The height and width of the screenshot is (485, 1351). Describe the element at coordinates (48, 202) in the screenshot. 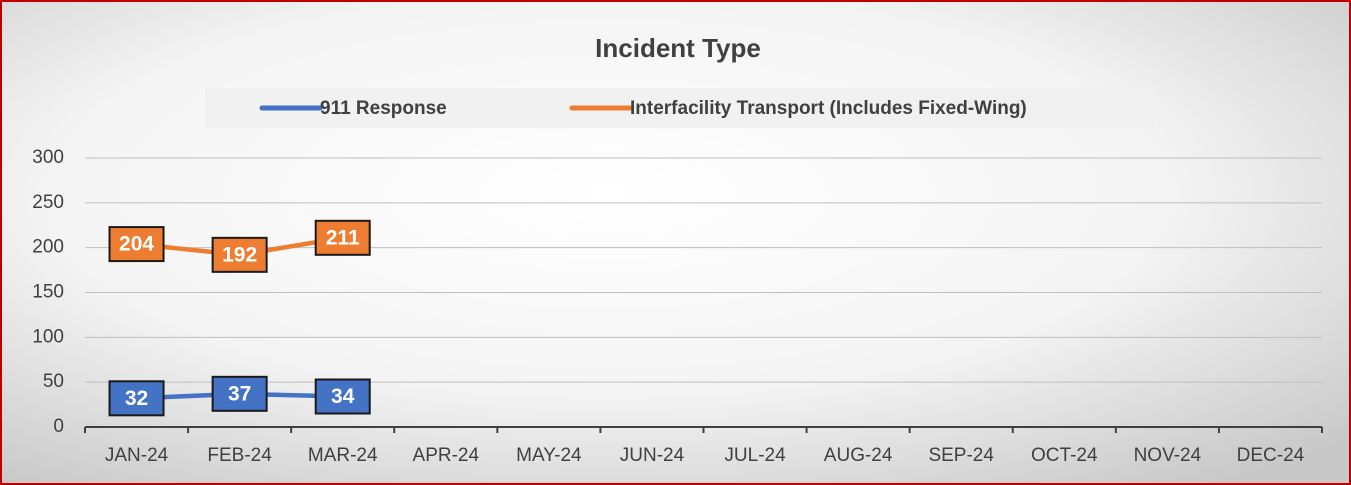

I see `y-tick-label: 250` at that location.